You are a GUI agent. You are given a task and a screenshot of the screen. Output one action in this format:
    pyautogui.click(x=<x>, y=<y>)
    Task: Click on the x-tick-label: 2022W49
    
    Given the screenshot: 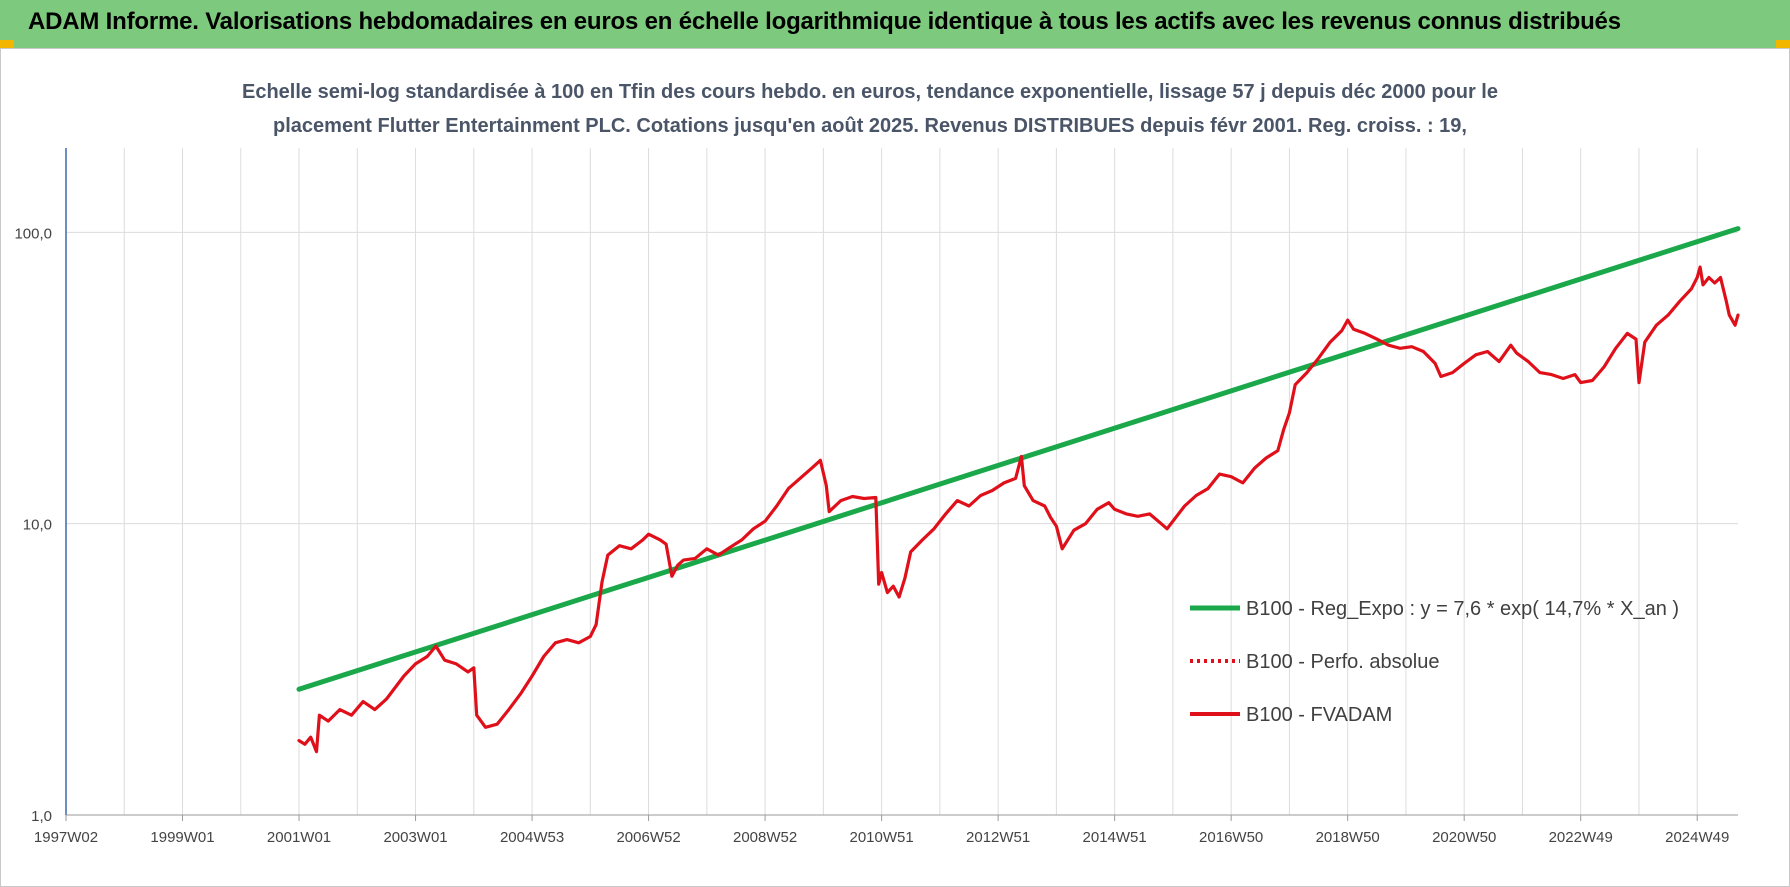 What is the action you would take?
    pyautogui.click(x=1581, y=837)
    